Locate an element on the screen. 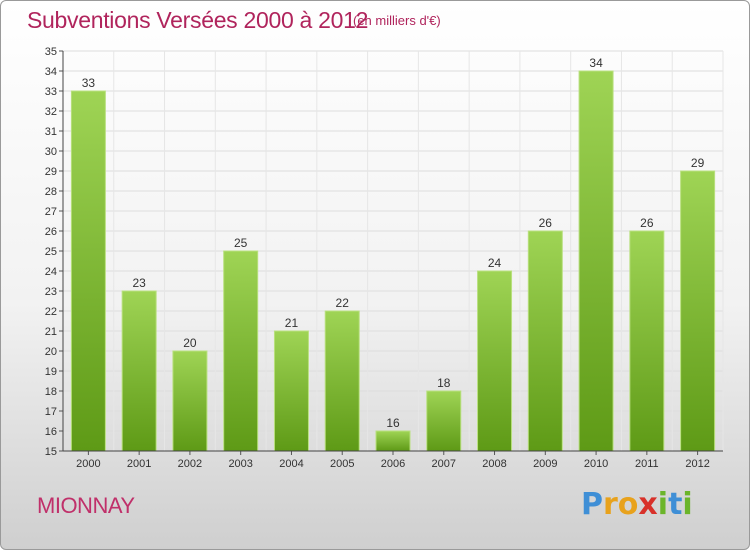 This screenshot has width=750, height=550. x-tick-label: 2002 is located at coordinates (190, 464).